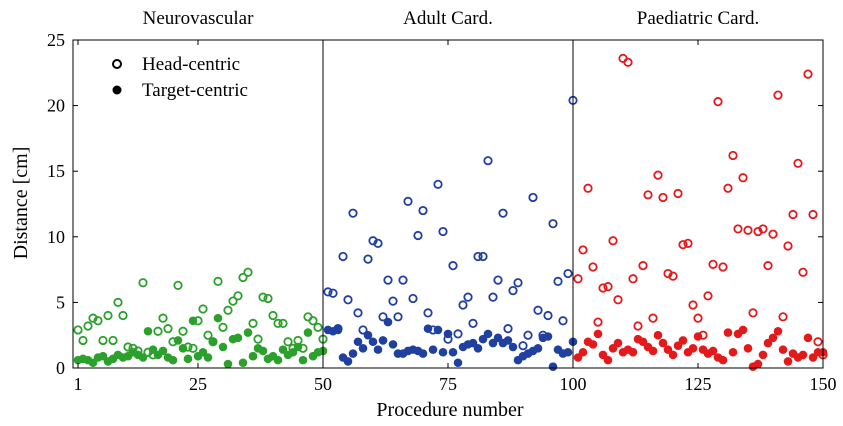  I want to click on y-tick-label: 15, so click(56, 171).